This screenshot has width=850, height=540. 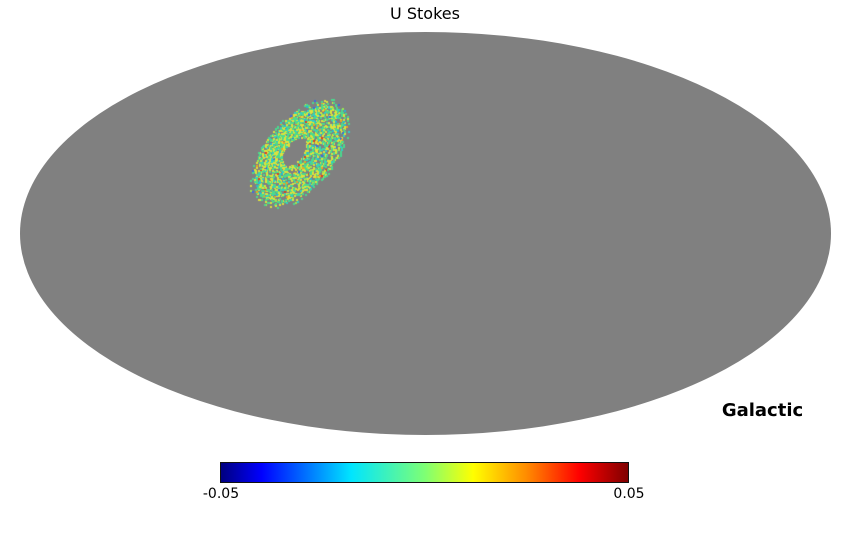 I want to click on colorbar-max-label: 0.05, so click(x=629, y=494).